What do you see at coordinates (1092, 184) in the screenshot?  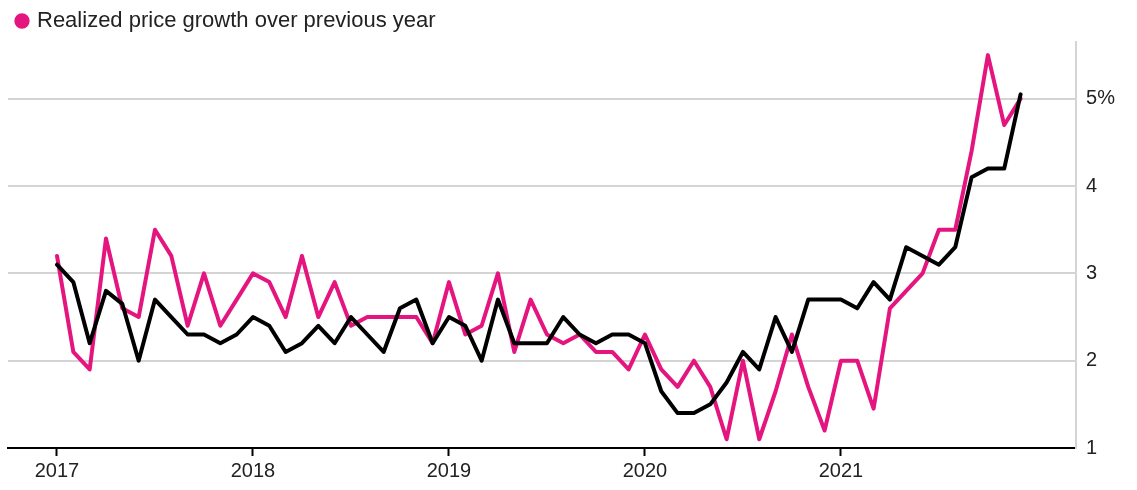 I see `y-tick-label: 4` at bounding box center [1092, 184].